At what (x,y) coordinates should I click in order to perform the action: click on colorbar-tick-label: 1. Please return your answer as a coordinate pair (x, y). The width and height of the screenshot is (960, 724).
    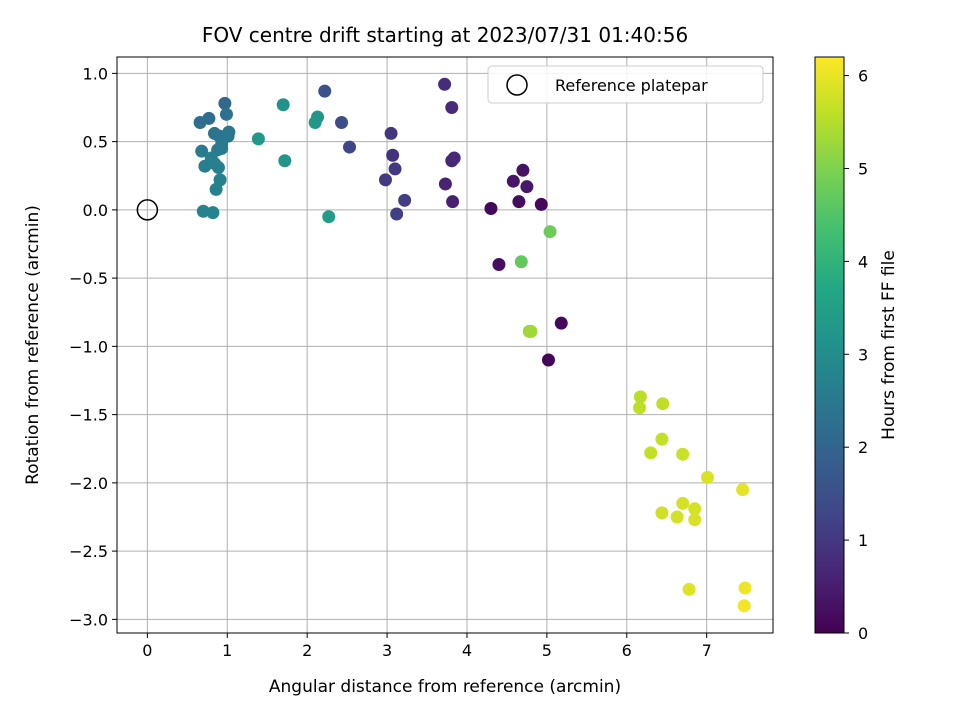
    Looking at the image, I should click on (863, 540).